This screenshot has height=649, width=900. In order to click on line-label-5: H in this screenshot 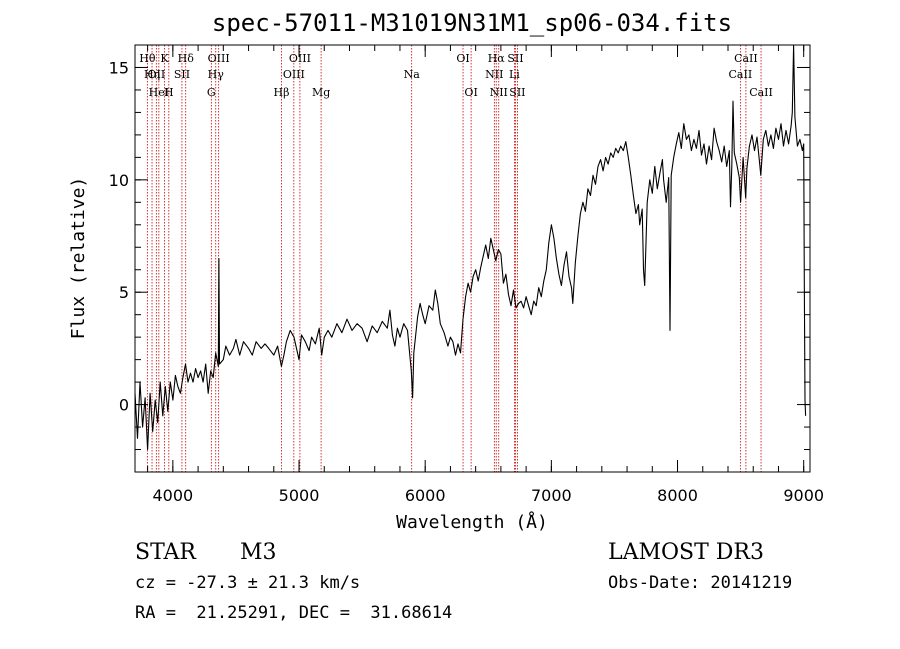, I will do `click(169, 92)`.